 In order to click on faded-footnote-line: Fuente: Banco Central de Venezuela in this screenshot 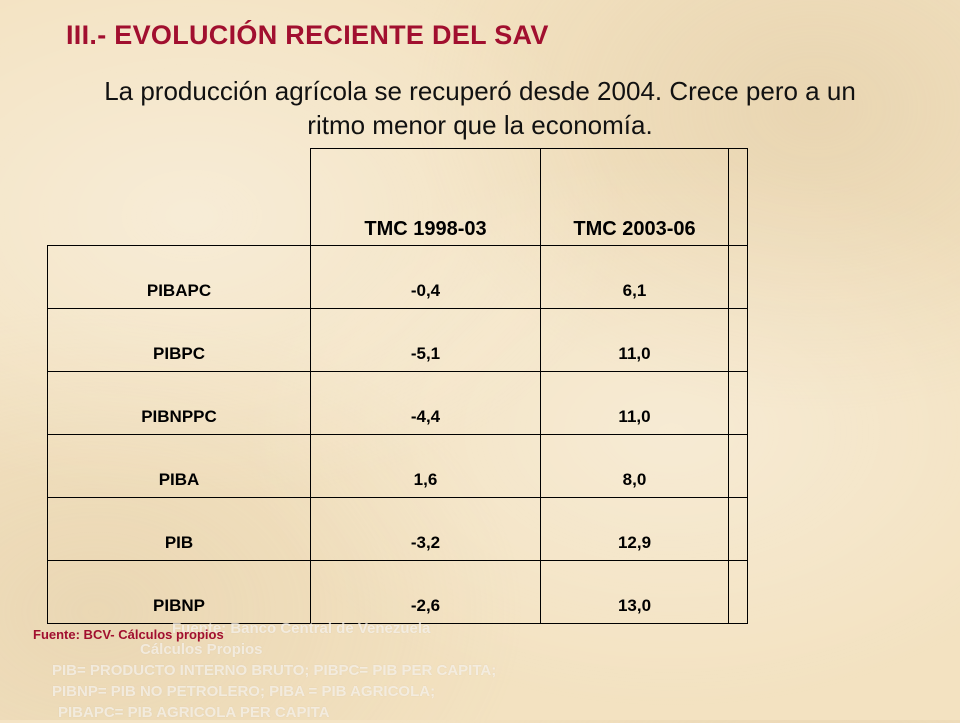, I will do `click(301, 628)`.